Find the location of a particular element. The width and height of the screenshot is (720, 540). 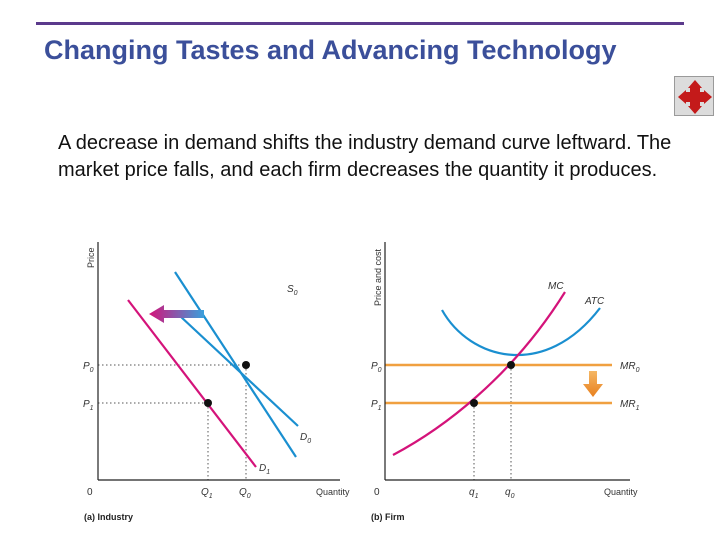

mc-curve is located at coordinates (479, 373).